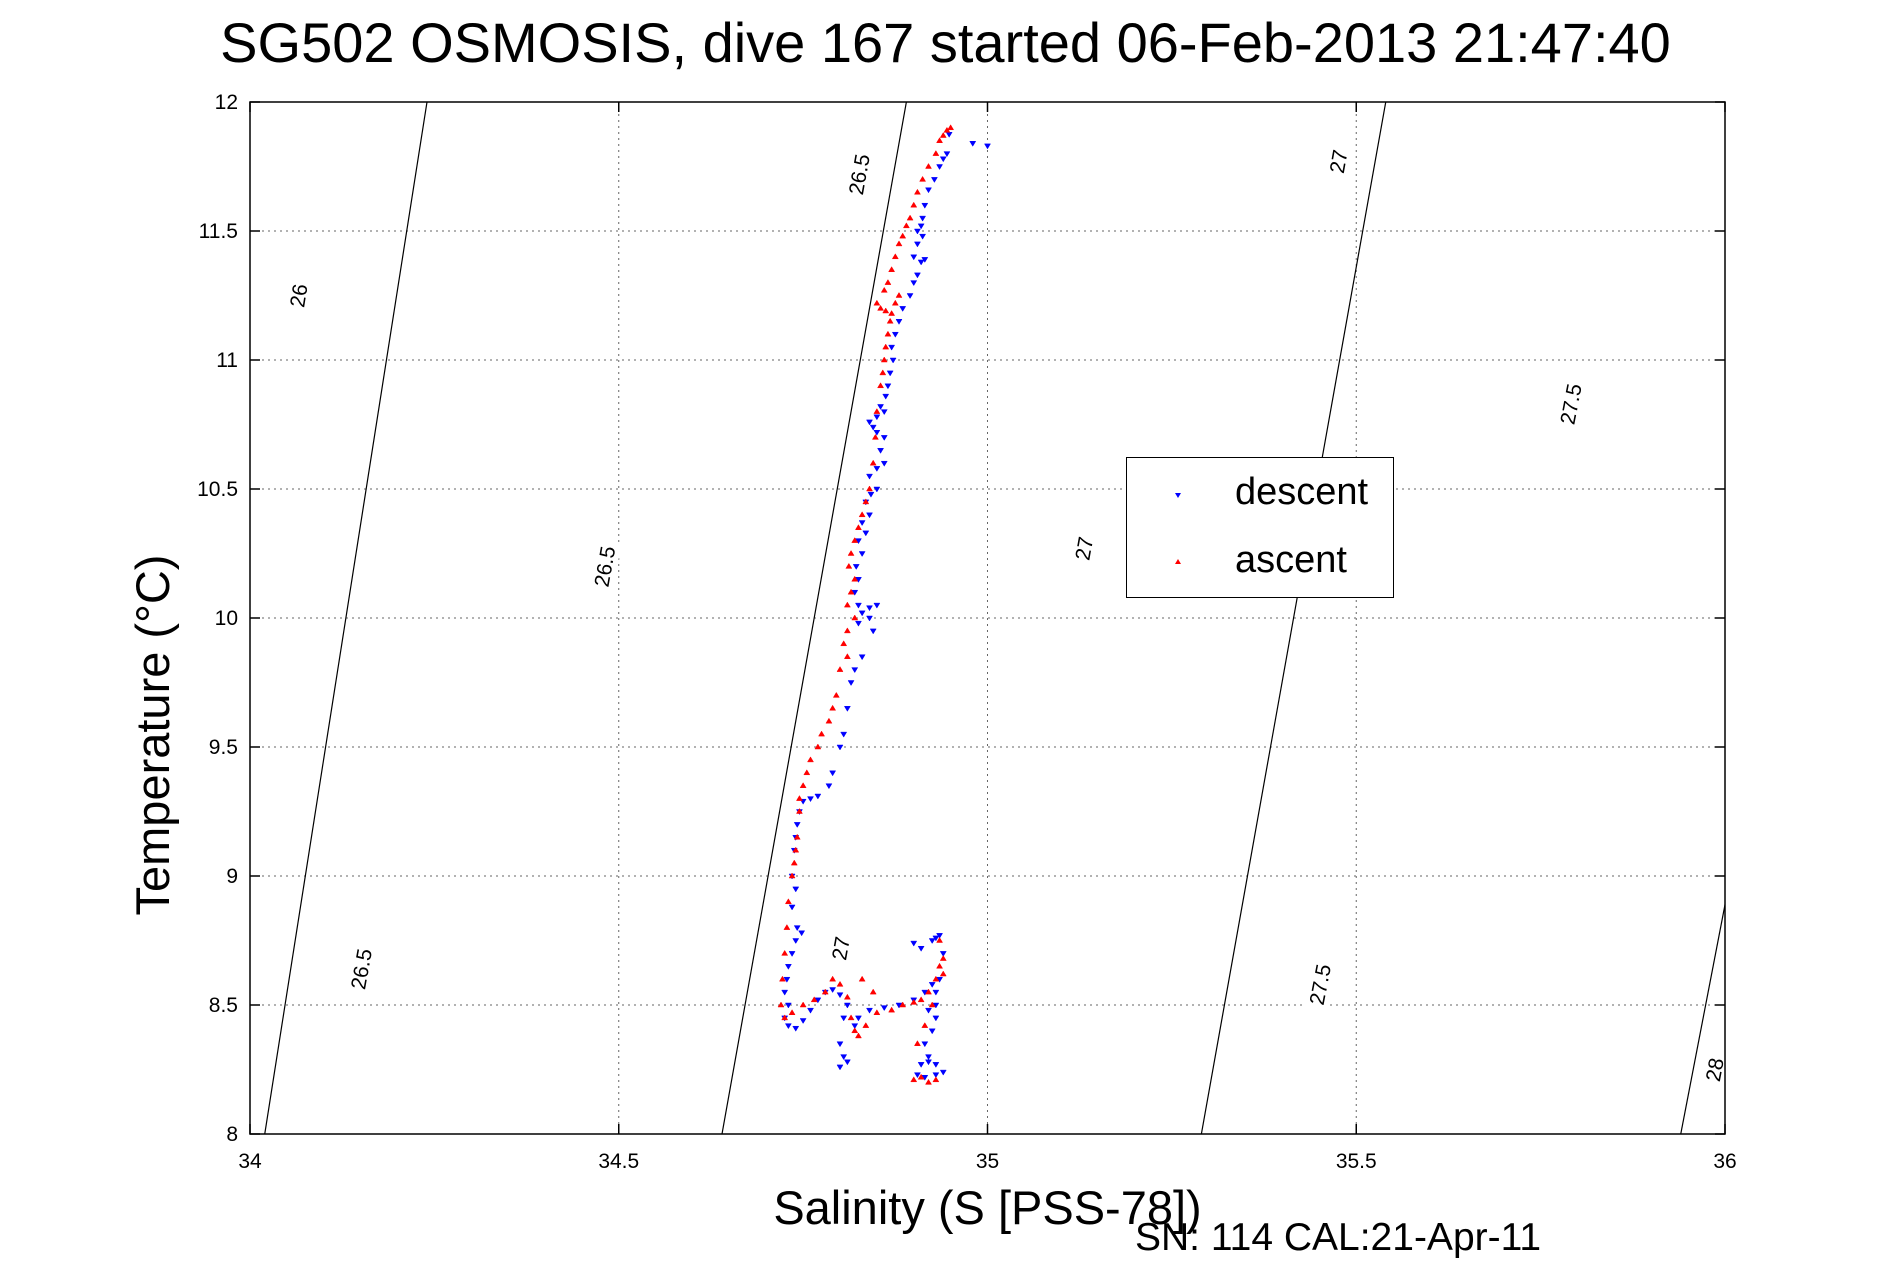 The height and width of the screenshot is (1262, 1891). What do you see at coordinates (217, 489) in the screenshot?
I see `y-tick-label: 10.5` at bounding box center [217, 489].